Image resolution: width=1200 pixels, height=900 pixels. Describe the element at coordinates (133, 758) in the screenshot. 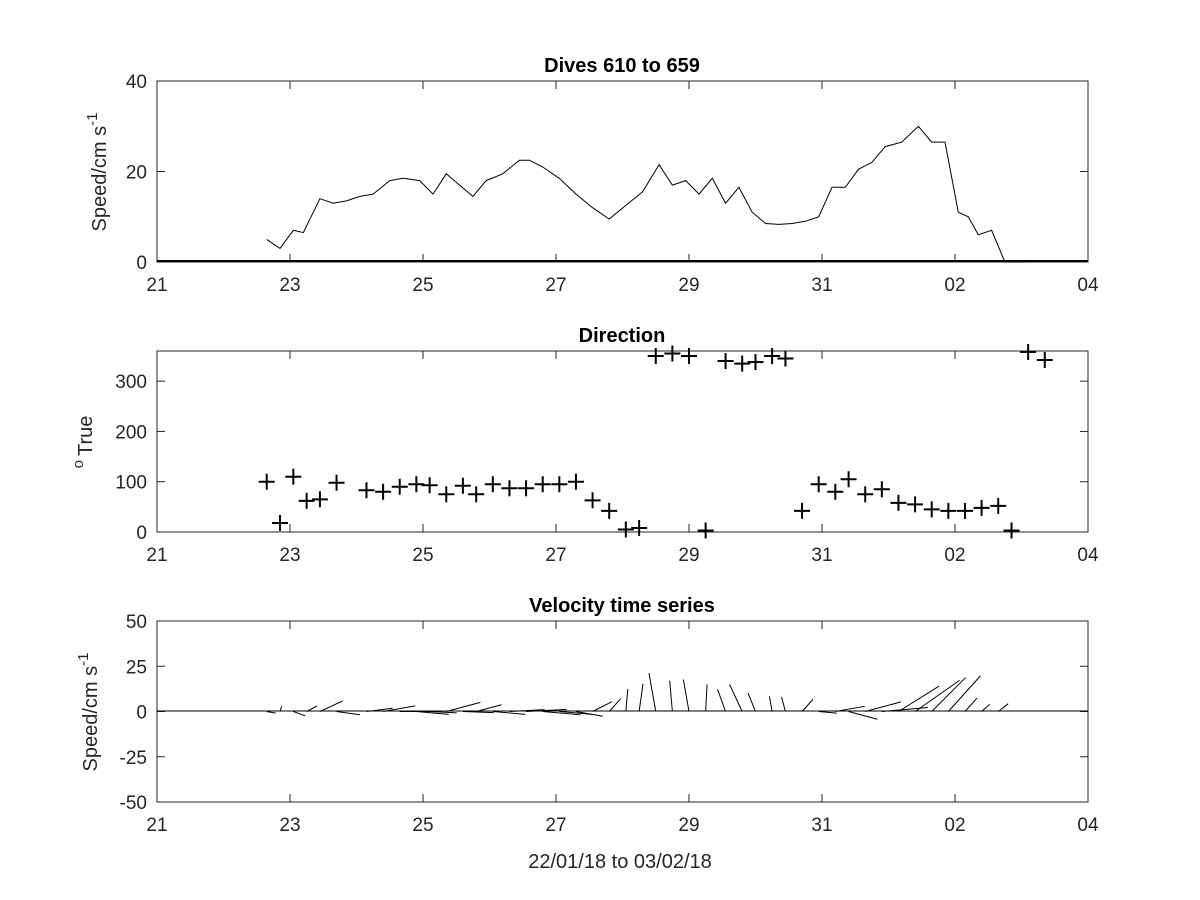

I see `y-tick-label: -25` at that location.